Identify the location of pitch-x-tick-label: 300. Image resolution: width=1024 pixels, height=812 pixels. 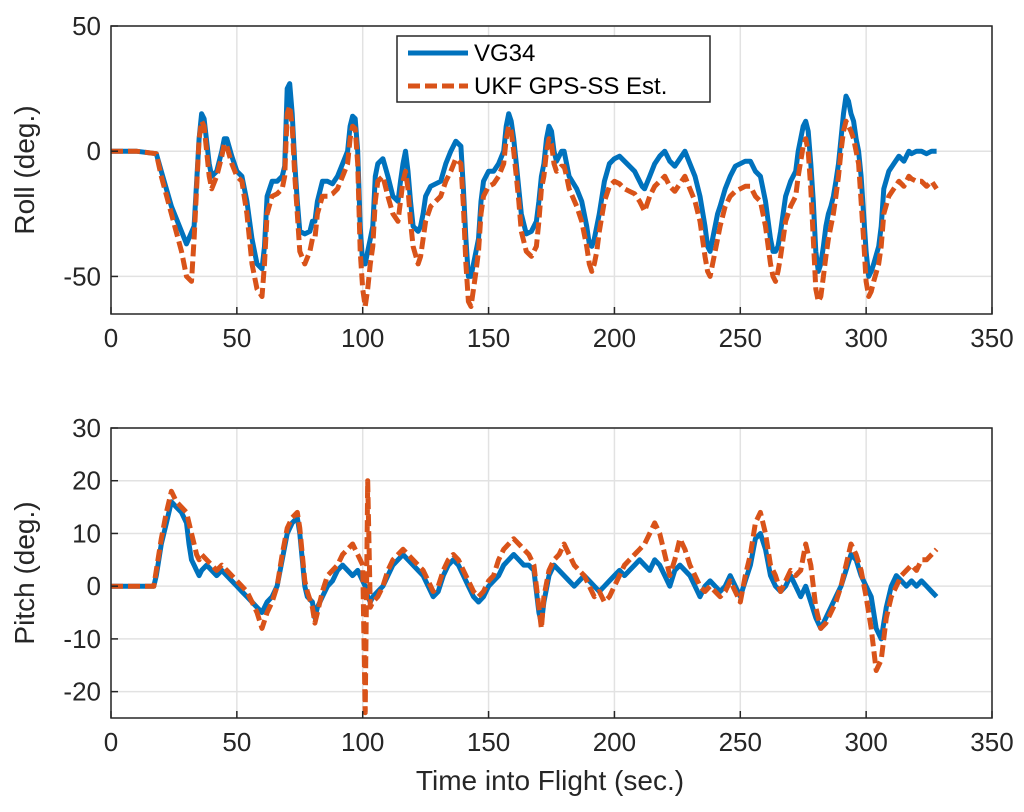
(865, 742).